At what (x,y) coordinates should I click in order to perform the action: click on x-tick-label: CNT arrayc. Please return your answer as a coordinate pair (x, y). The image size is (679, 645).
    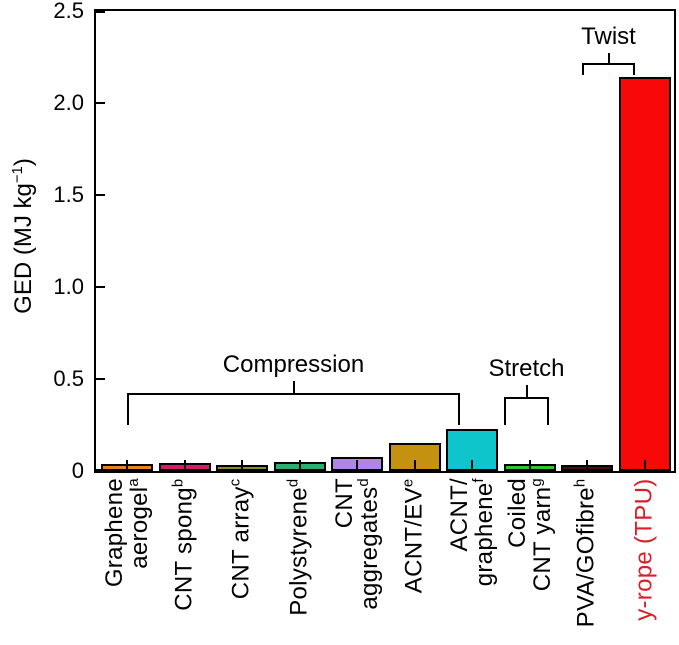
    Looking at the image, I should click on (241, 561).